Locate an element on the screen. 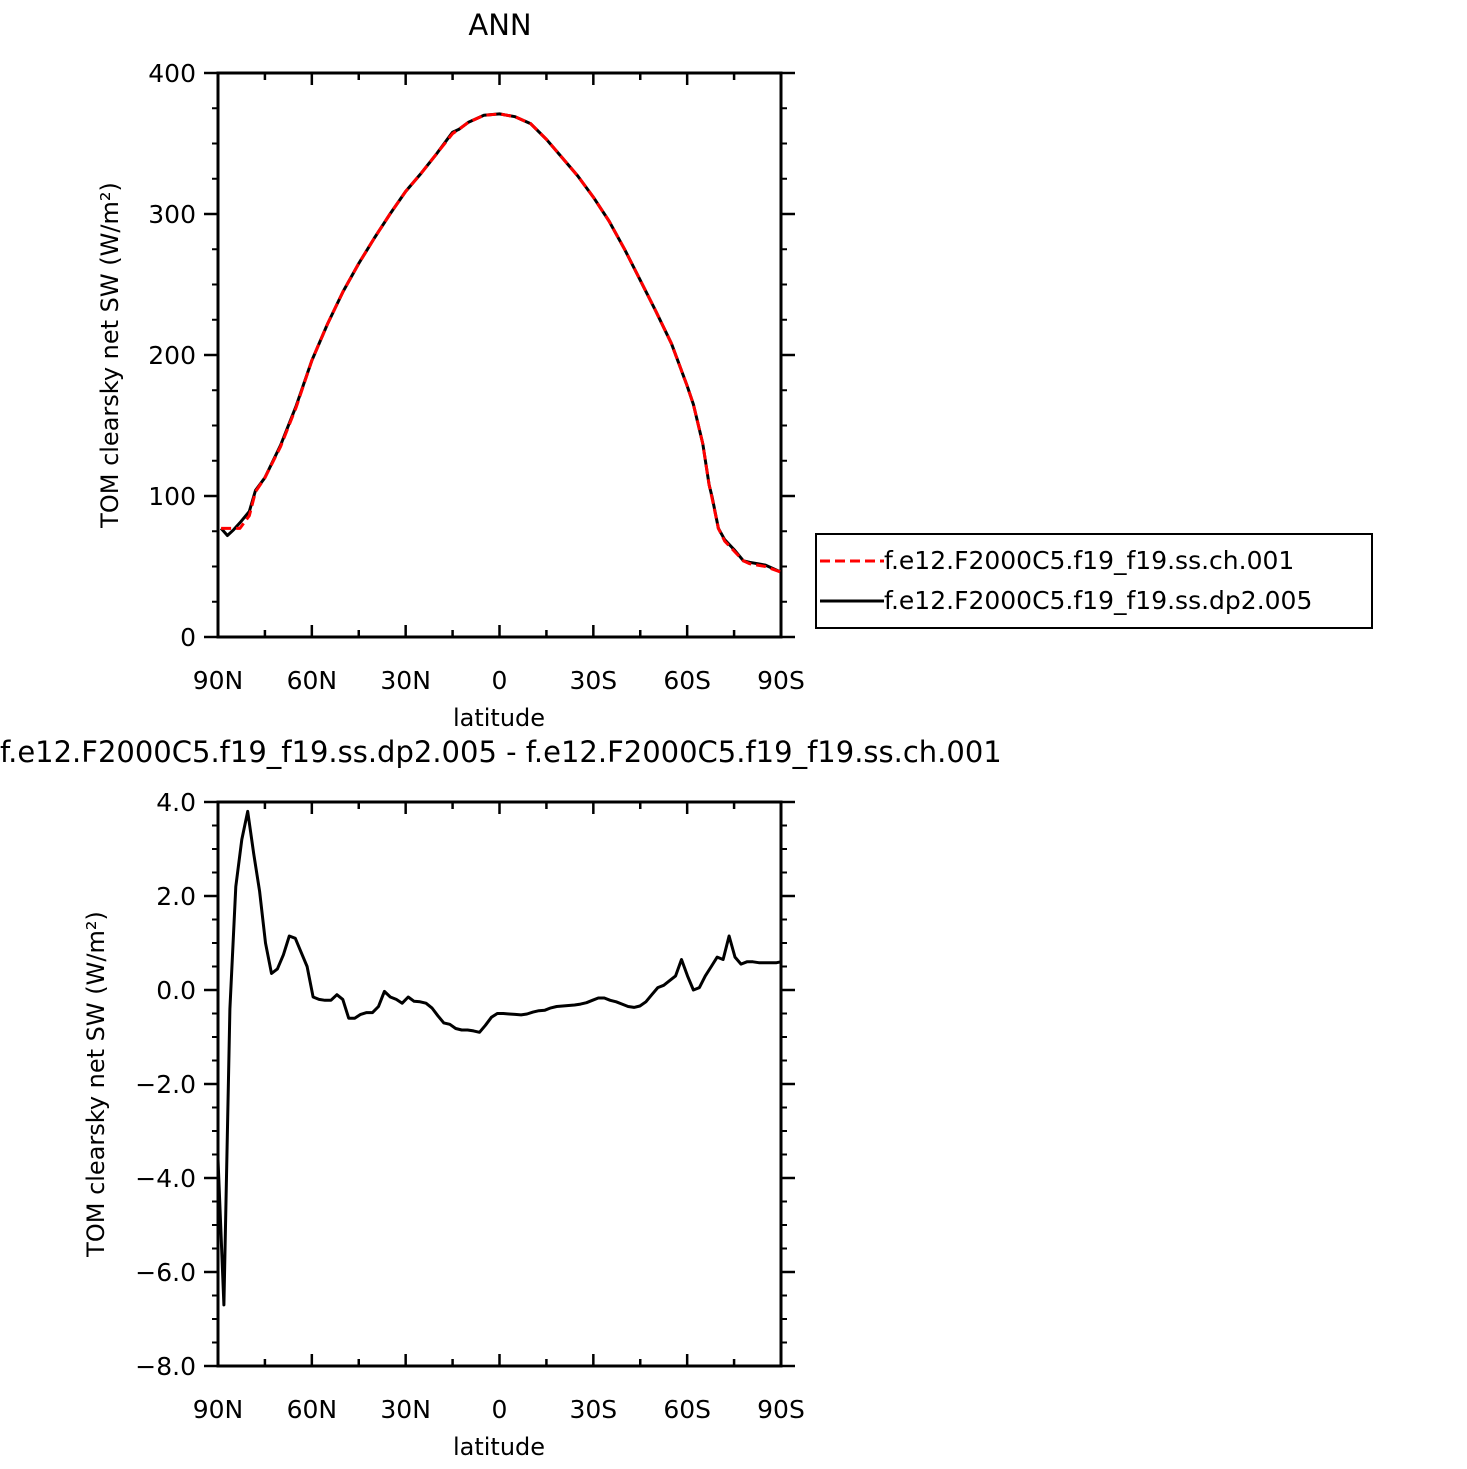 This screenshot has height=1469, width=1467. p1-y-tick-label: 0.0 is located at coordinates (176, 990).